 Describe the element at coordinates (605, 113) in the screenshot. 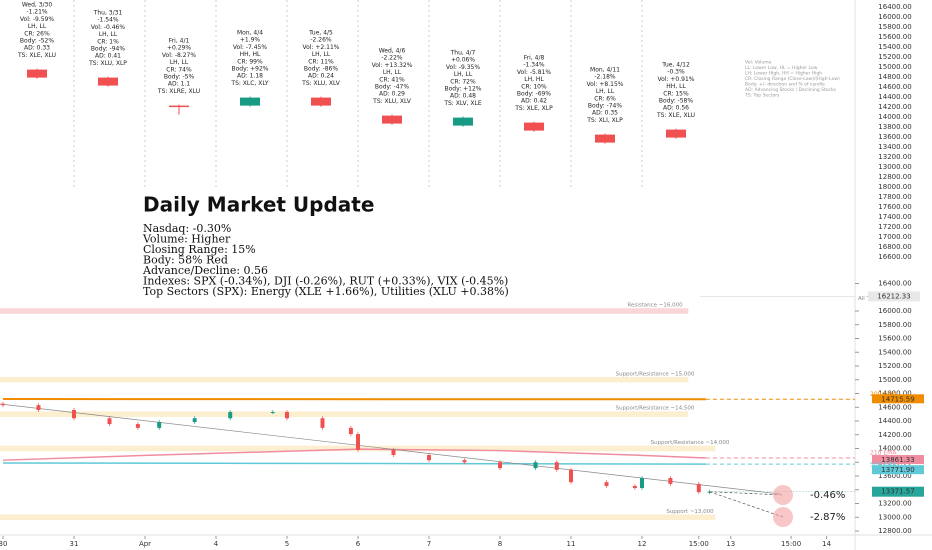

I see `card-line: AD: 0.35` at that location.